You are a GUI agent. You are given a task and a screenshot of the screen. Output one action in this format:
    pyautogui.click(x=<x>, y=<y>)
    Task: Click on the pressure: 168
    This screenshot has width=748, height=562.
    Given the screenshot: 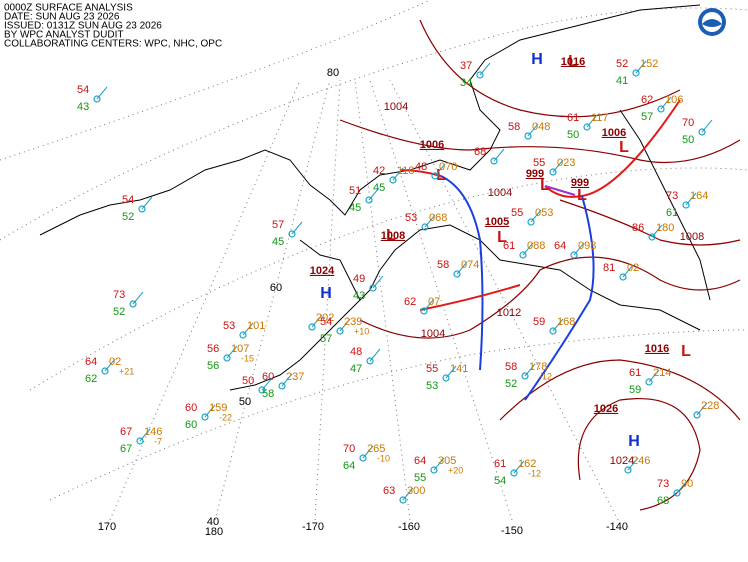 What is the action you would take?
    pyautogui.click(x=566, y=322)
    